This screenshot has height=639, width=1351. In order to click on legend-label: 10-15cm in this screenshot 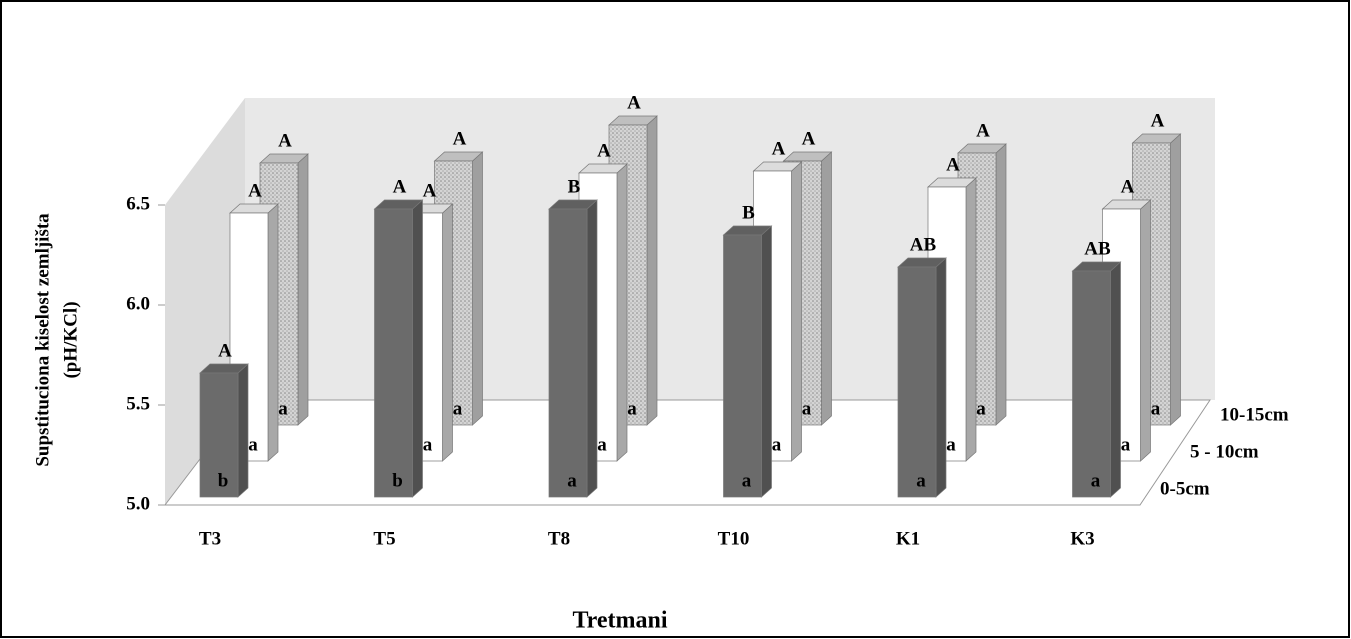, I will do `click(1254, 414)`.